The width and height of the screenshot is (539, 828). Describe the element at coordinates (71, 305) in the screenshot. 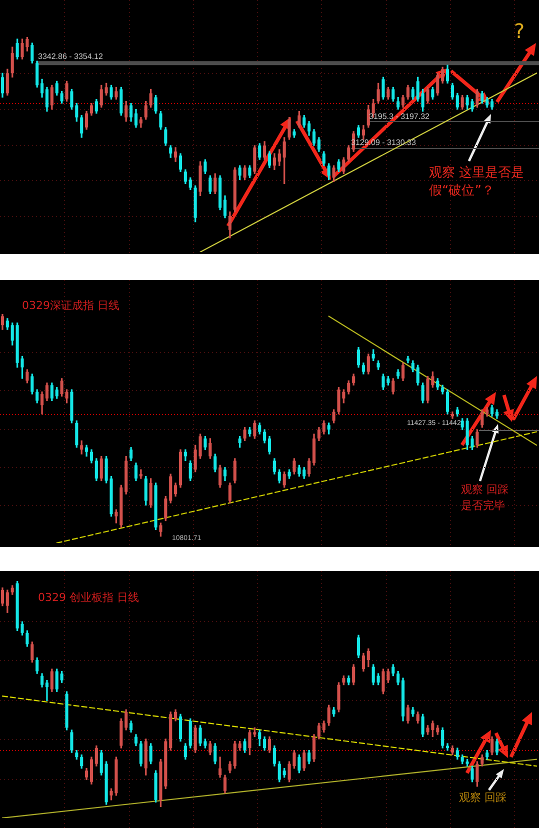

I see `chart-title: 0329深证成指 日线` at that location.